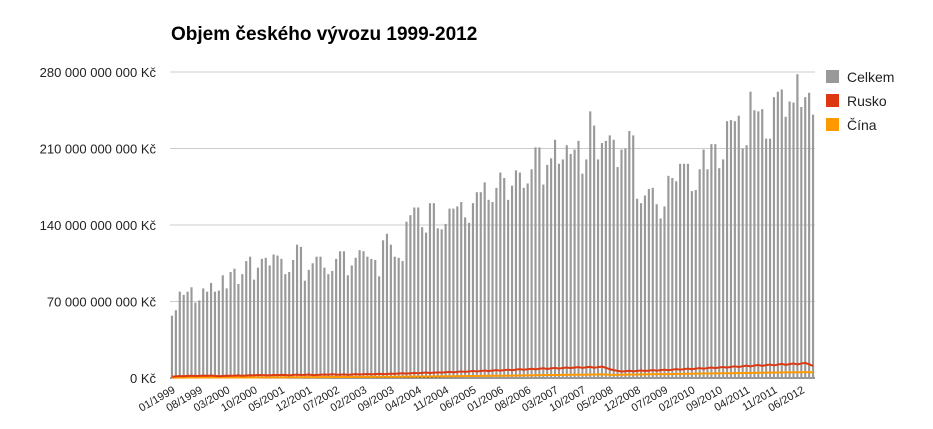 This screenshot has height=429, width=933. I want to click on y-tick-label: 70 000 000 000 Kč, so click(102, 302).